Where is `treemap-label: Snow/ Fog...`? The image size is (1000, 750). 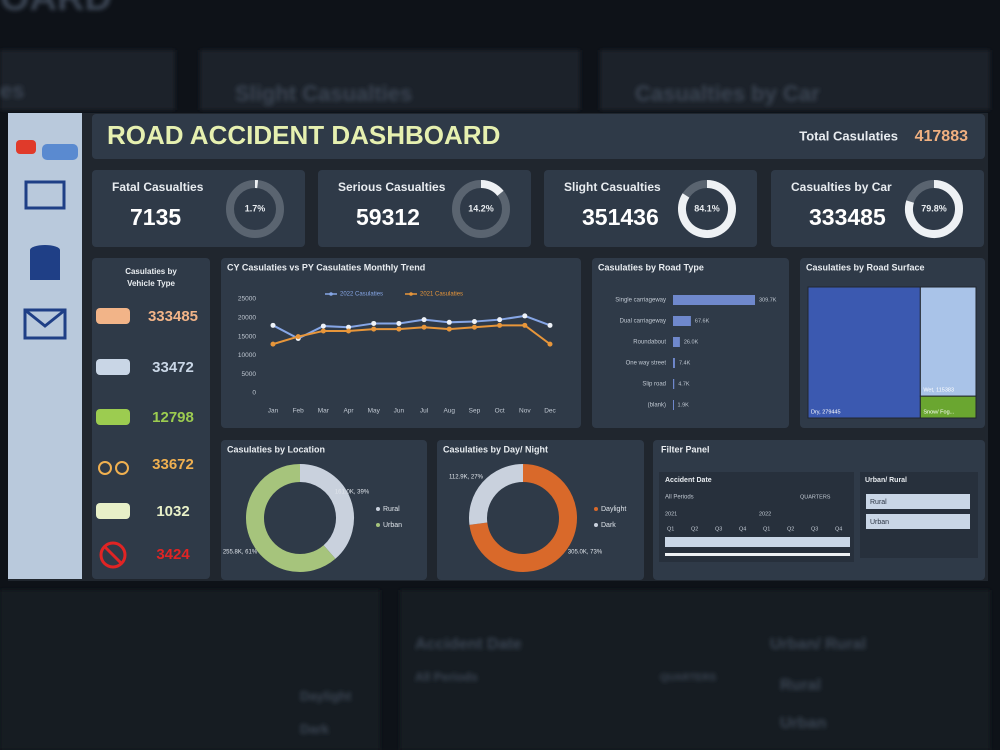
treemap-label: Snow/ Fog... is located at coordinates (938, 412).